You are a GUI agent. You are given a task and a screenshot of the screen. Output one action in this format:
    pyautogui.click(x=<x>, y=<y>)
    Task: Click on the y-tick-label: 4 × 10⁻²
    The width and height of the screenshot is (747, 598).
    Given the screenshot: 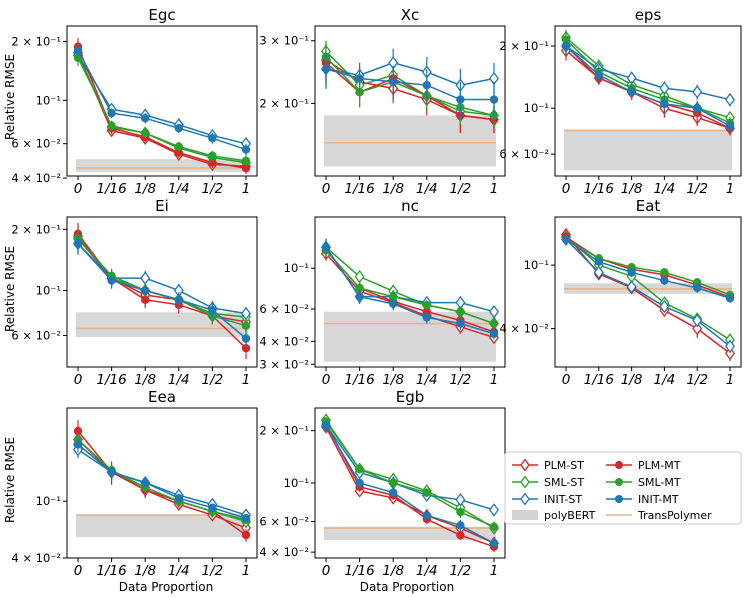 What is the action you would take?
    pyautogui.click(x=284, y=341)
    